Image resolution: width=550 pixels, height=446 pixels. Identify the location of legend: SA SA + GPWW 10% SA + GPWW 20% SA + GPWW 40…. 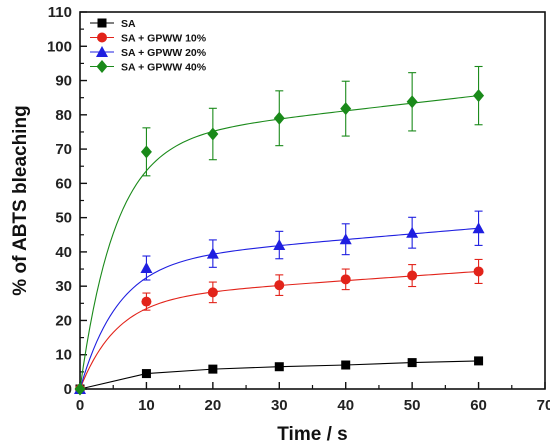
(148, 46).